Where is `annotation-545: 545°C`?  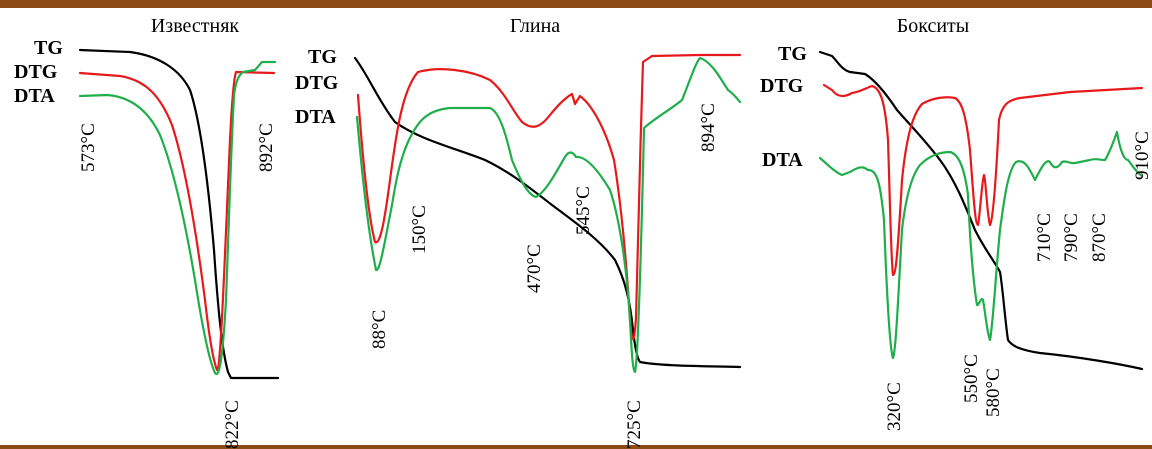
annotation-545: 545°C is located at coordinates (583, 210).